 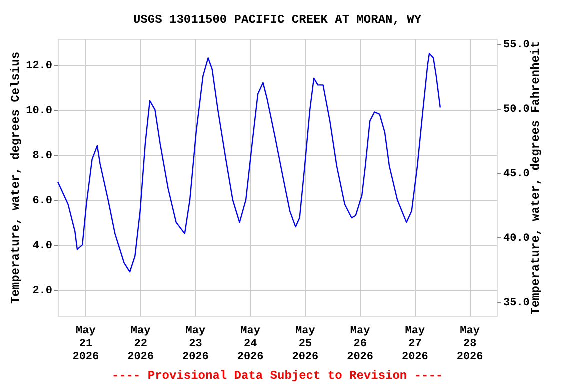 What do you see at coordinates (278, 376) in the screenshot?
I see `text: ---- Provisional Data Subject to Revision ----` at bounding box center [278, 376].